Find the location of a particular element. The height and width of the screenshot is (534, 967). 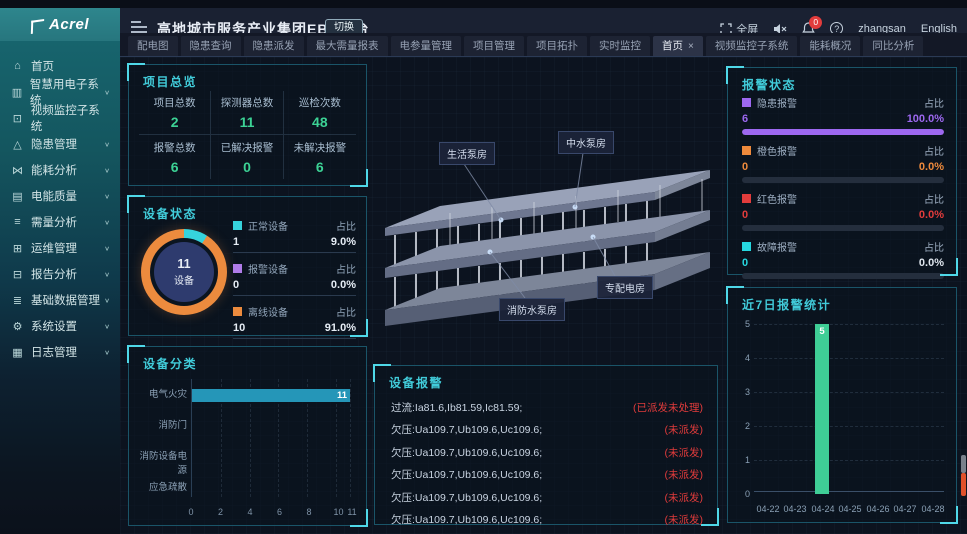

sidebar-item-power-quality: ▤ 电能质量 ∨ is located at coordinates (60, 196).